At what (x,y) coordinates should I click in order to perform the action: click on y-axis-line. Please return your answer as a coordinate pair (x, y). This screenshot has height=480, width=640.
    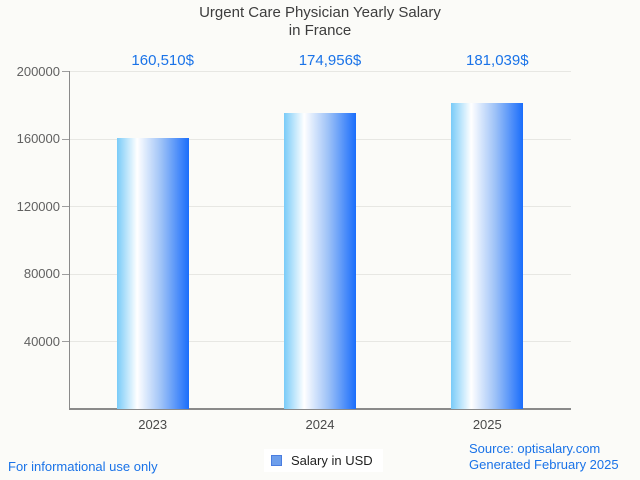
    Looking at the image, I should click on (69, 240).